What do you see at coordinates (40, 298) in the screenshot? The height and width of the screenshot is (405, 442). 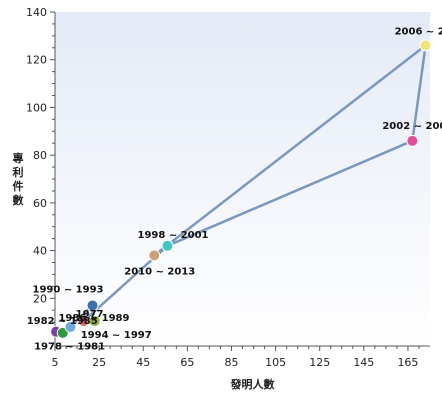 I see `y-tick-label: 20` at bounding box center [40, 298].